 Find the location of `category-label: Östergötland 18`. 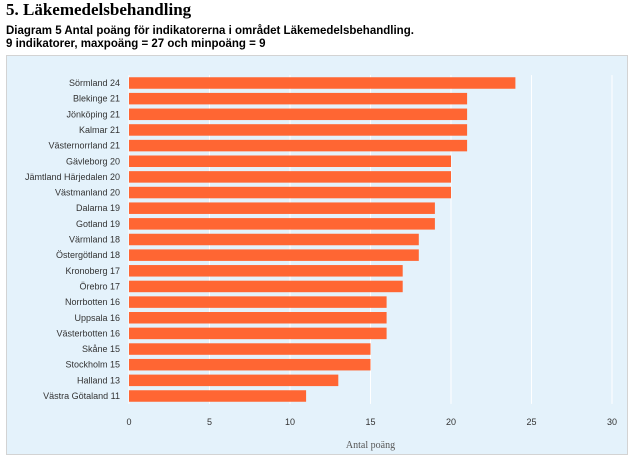

category-label: Östergötland 18 is located at coordinates (88, 255).